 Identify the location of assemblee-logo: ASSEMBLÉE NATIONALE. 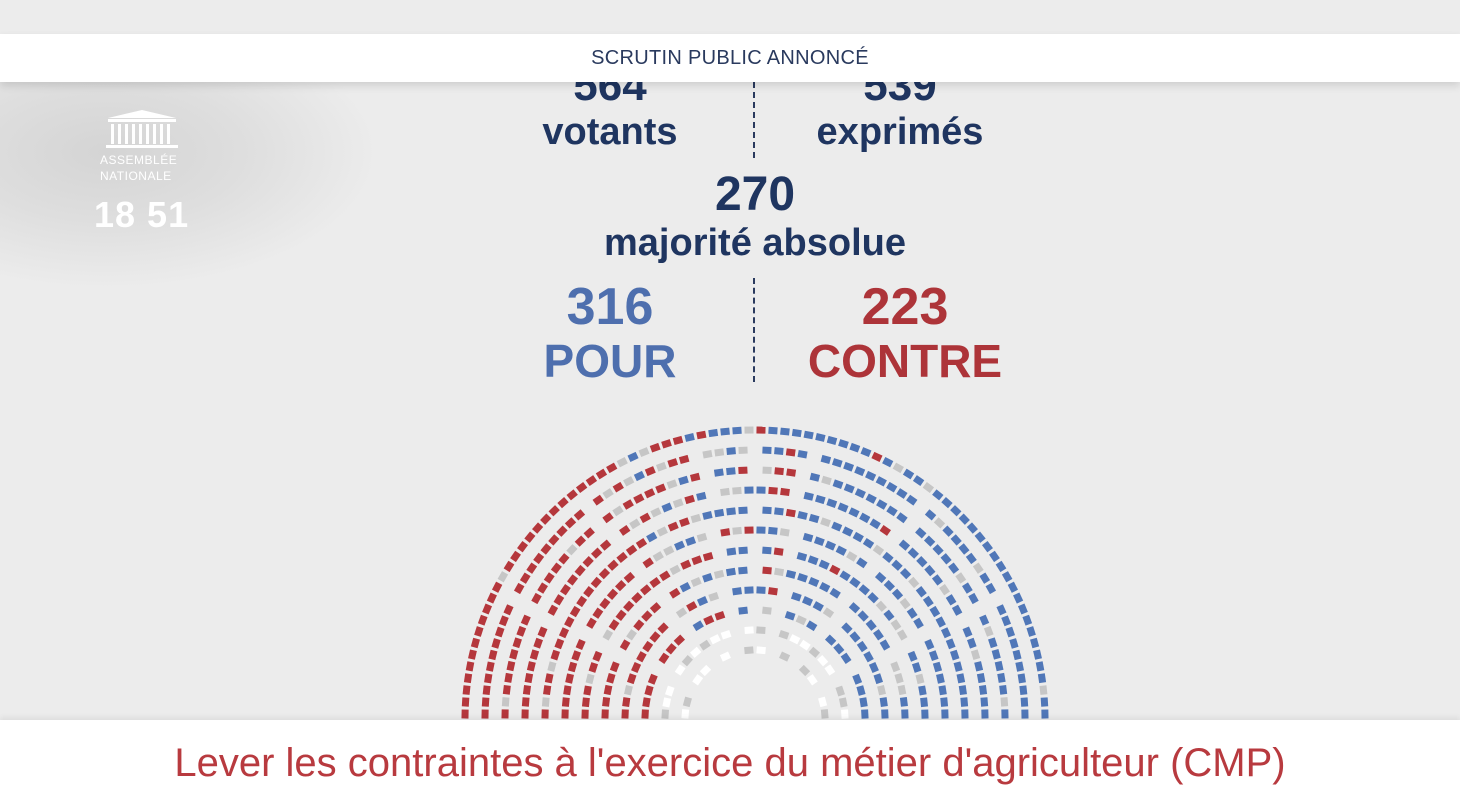
(147, 145).